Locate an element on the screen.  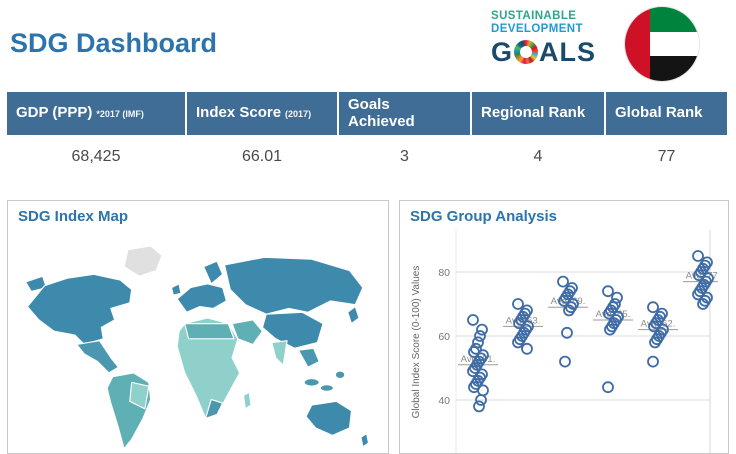
flag-red-band is located at coordinates (638, 44).